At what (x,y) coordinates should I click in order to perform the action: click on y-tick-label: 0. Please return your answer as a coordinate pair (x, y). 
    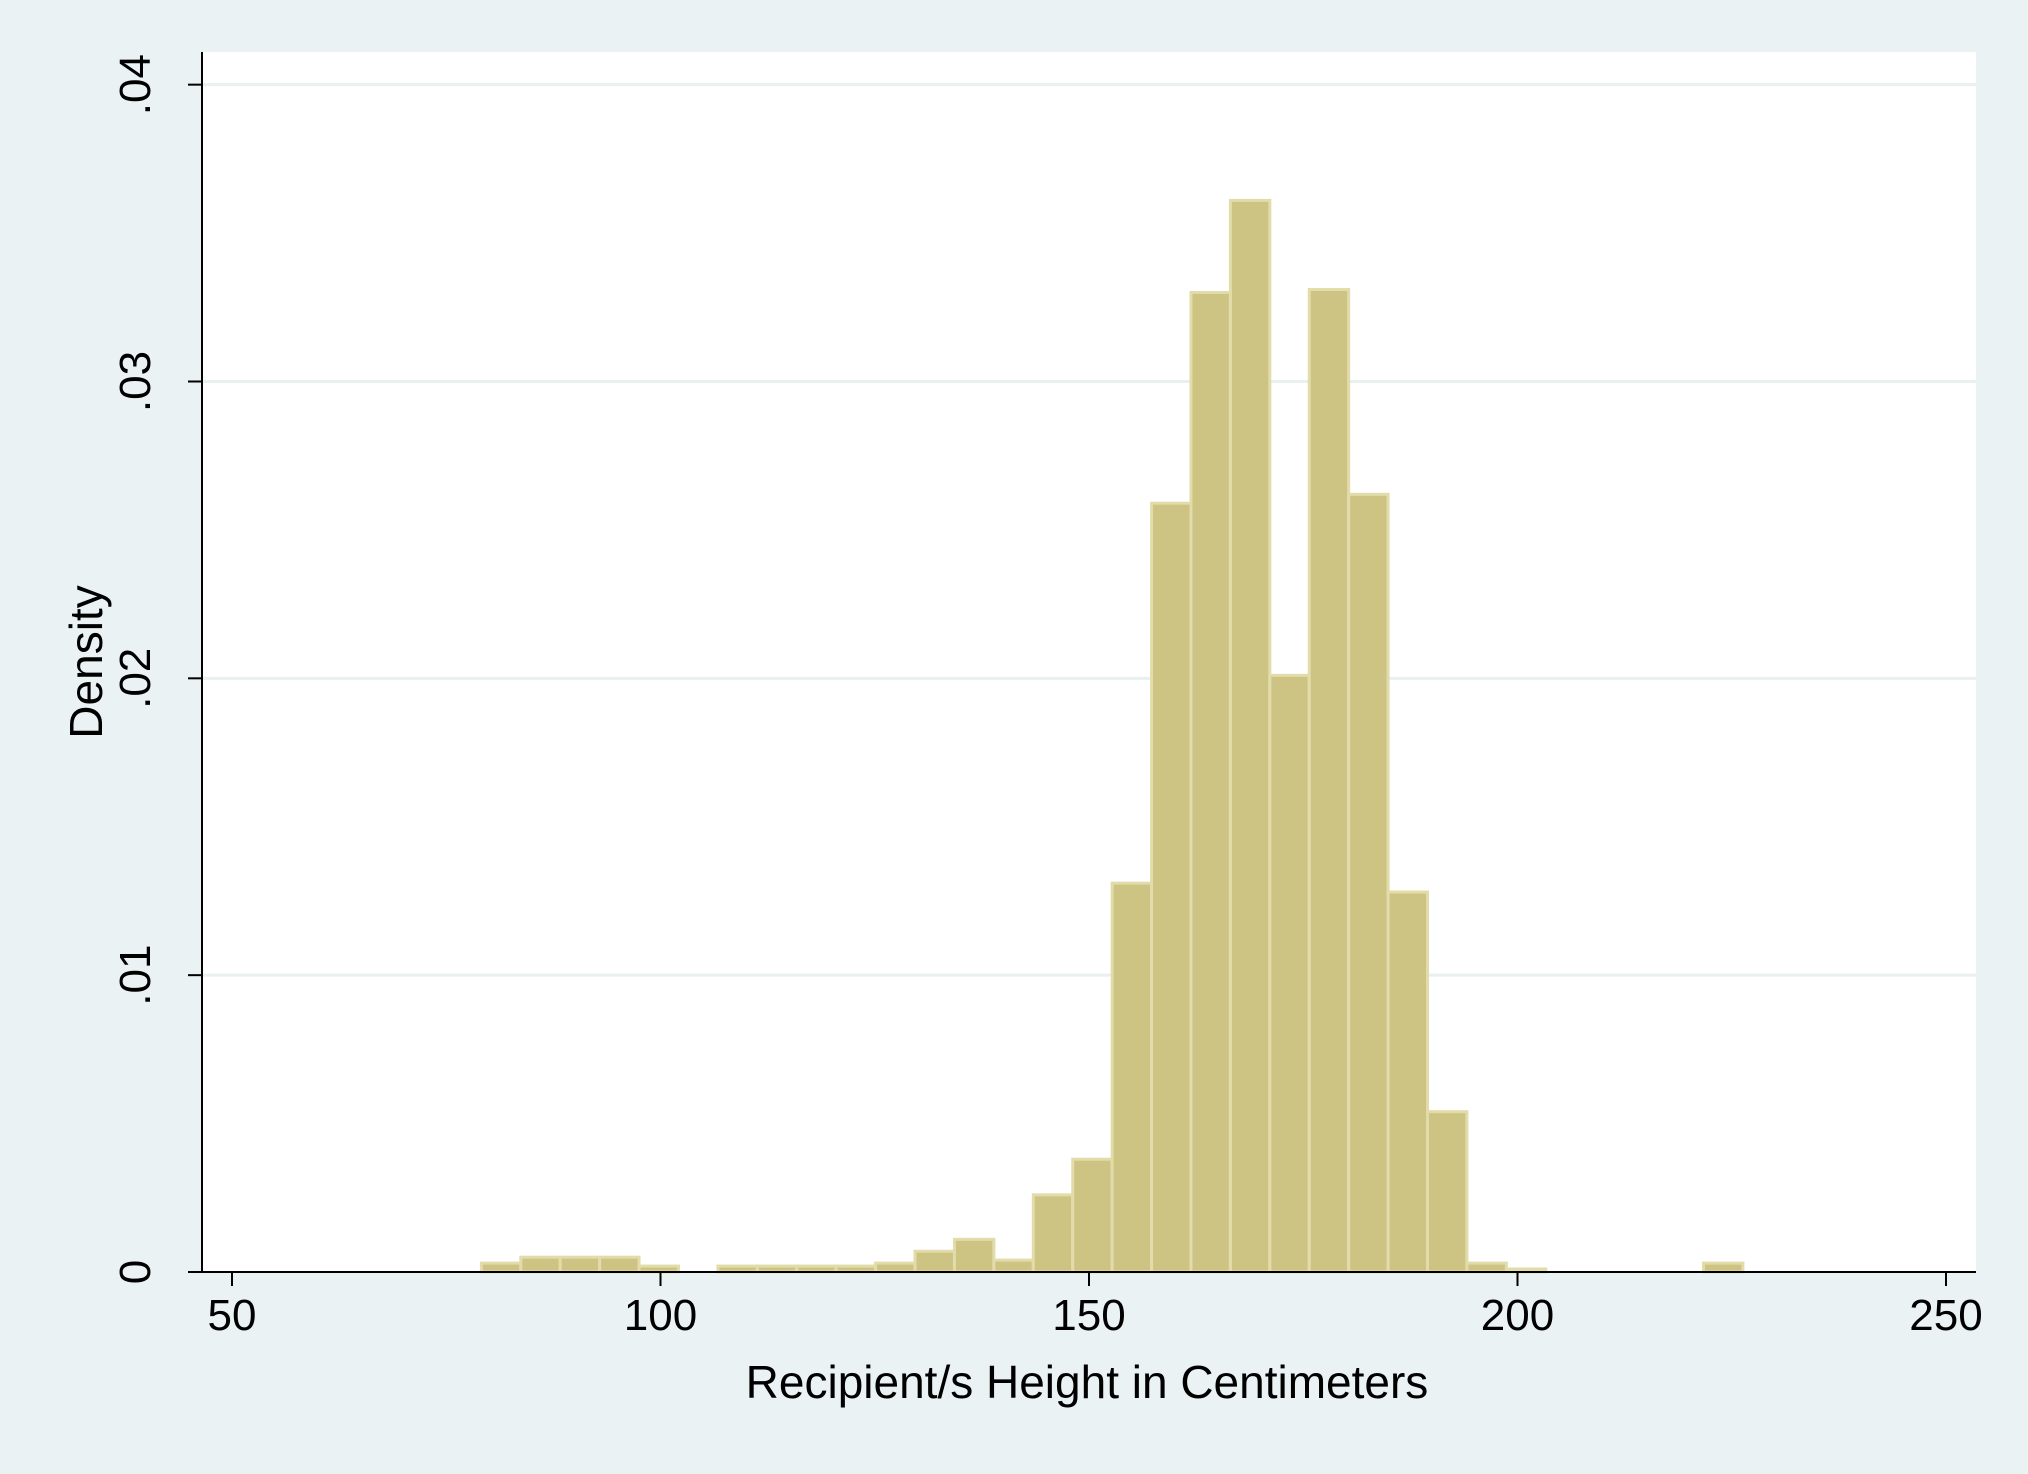
    Looking at the image, I should click on (135, 1272).